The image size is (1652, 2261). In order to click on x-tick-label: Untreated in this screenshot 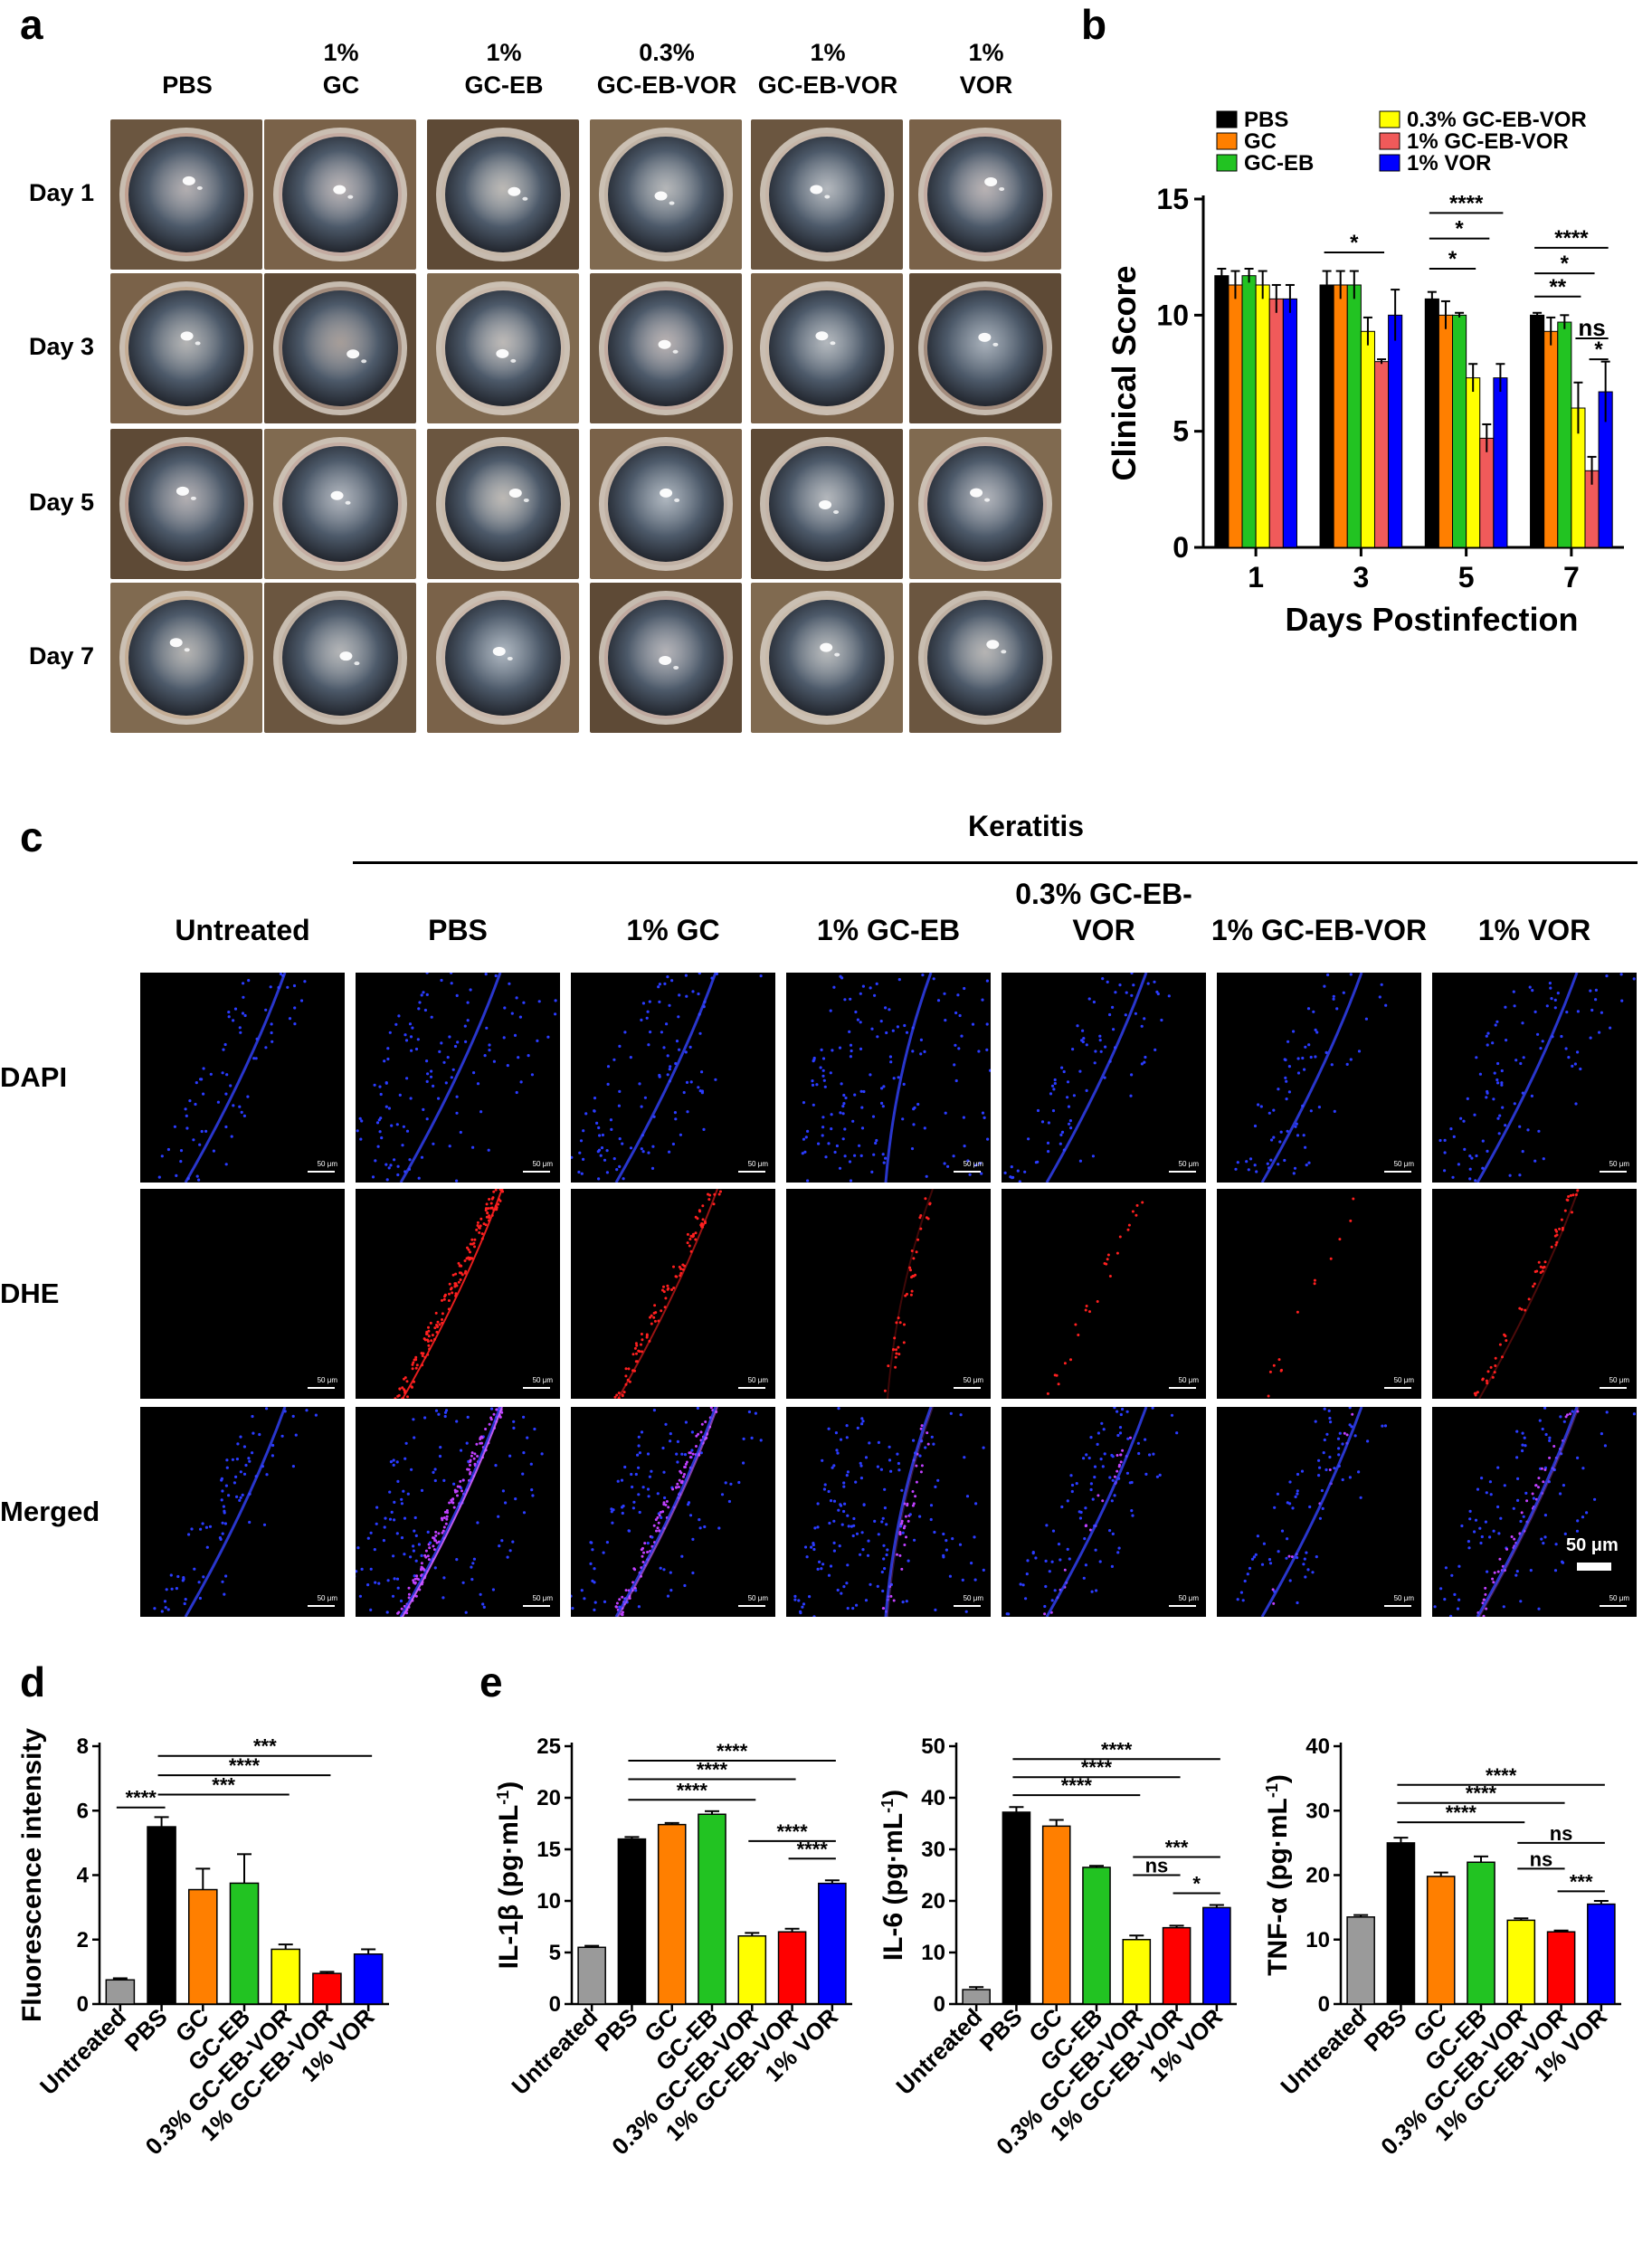, I will do `click(1323, 2052)`.